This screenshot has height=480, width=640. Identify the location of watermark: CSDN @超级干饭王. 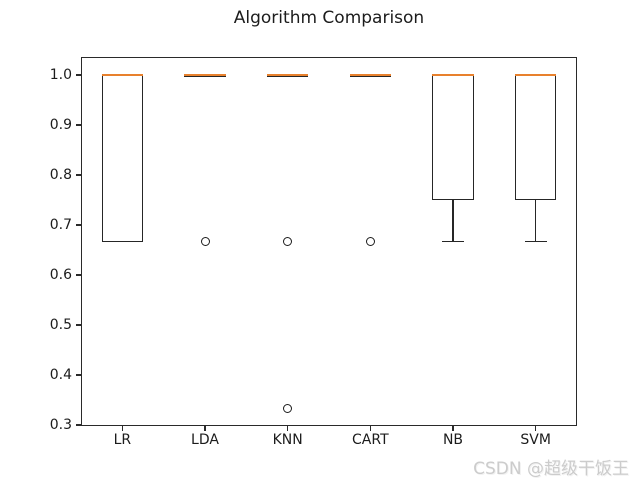
(551, 469).